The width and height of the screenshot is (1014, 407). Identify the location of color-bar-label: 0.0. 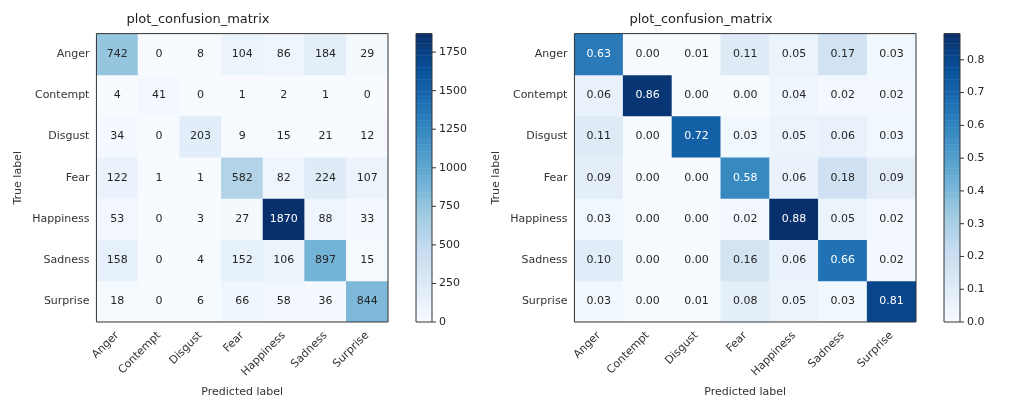
(976, 321).